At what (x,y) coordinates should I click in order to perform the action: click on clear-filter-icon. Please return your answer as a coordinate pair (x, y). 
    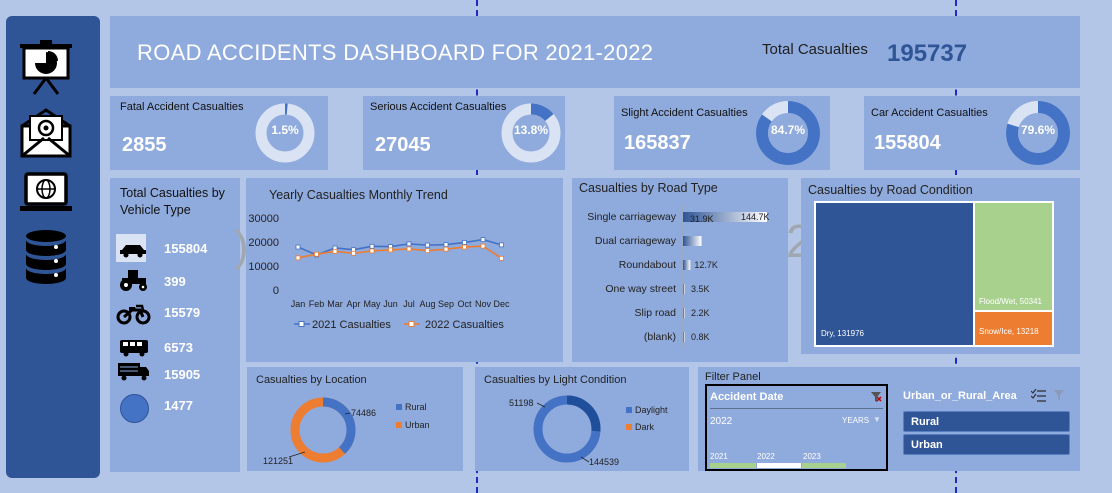
    Looking at the image, I should click on (876, 397).